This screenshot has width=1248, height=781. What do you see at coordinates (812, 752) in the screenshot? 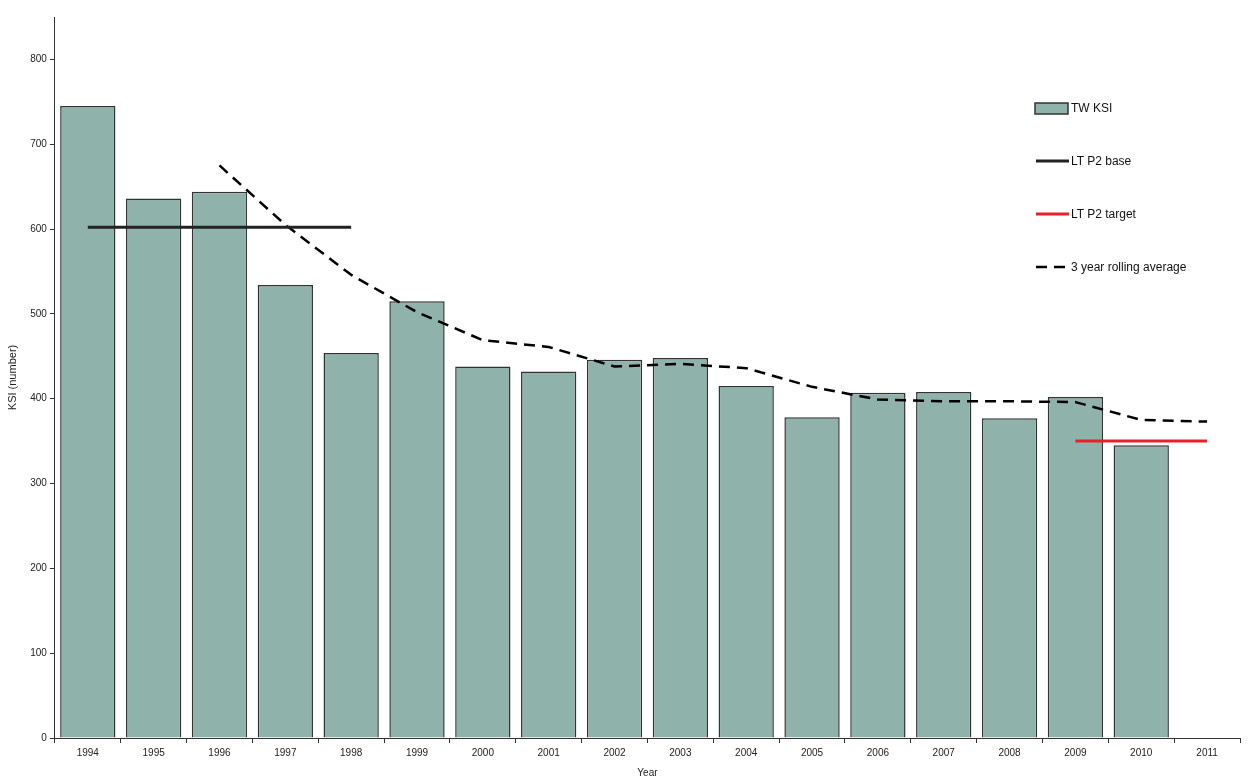
I see `x-tick-label: 2005` at bounding box center [812, 752].